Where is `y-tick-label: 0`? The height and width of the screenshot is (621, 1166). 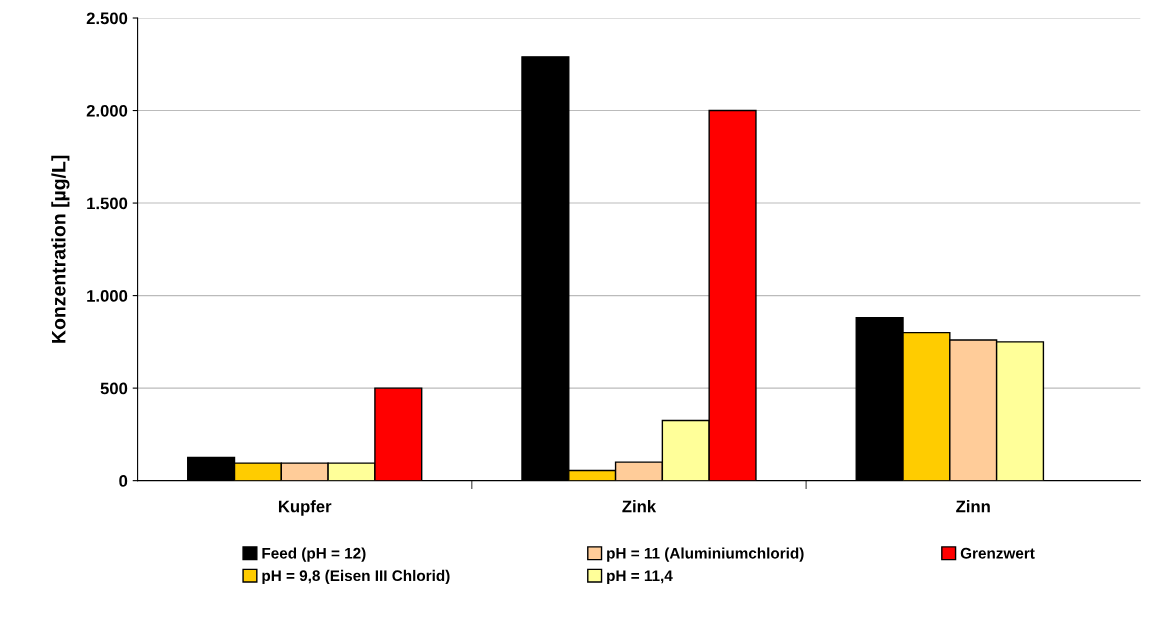 y-tick-label: 0 is located at coordinates (123, 481).